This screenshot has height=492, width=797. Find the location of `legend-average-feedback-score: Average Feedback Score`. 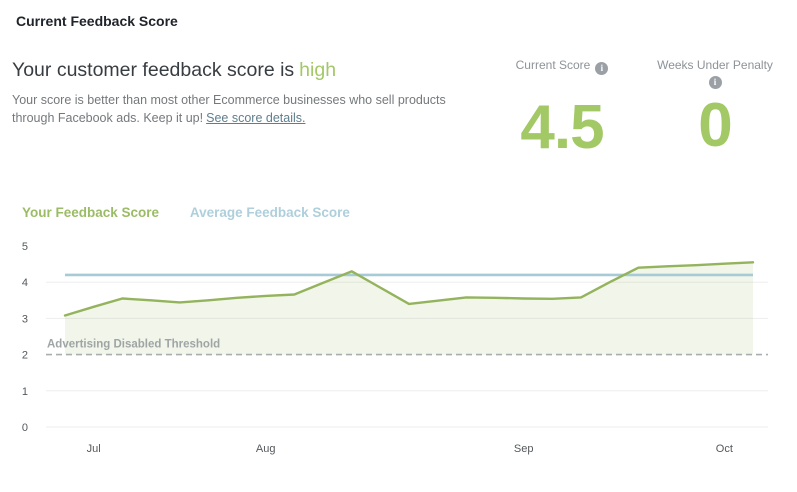

legend-average-feedback-score: Average Feedback Score is located at coordinates (269, 212).